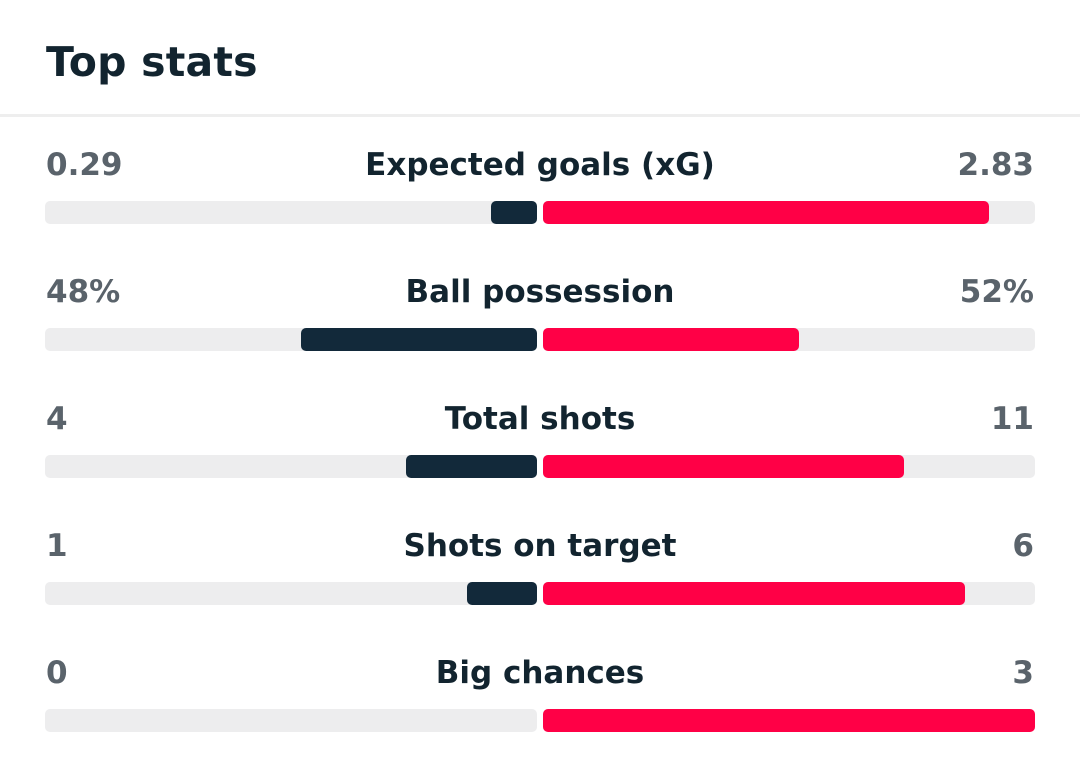 This screenshot has width=1080, height=775. Describe the element at coordinates (1023, 673) in the screenshot. I see `away-value: 3` at that location.